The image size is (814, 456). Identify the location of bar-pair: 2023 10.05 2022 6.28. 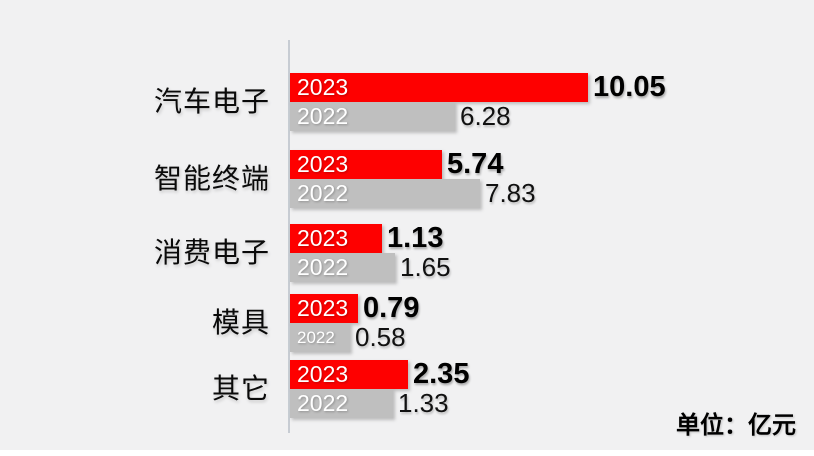
(478, 102).